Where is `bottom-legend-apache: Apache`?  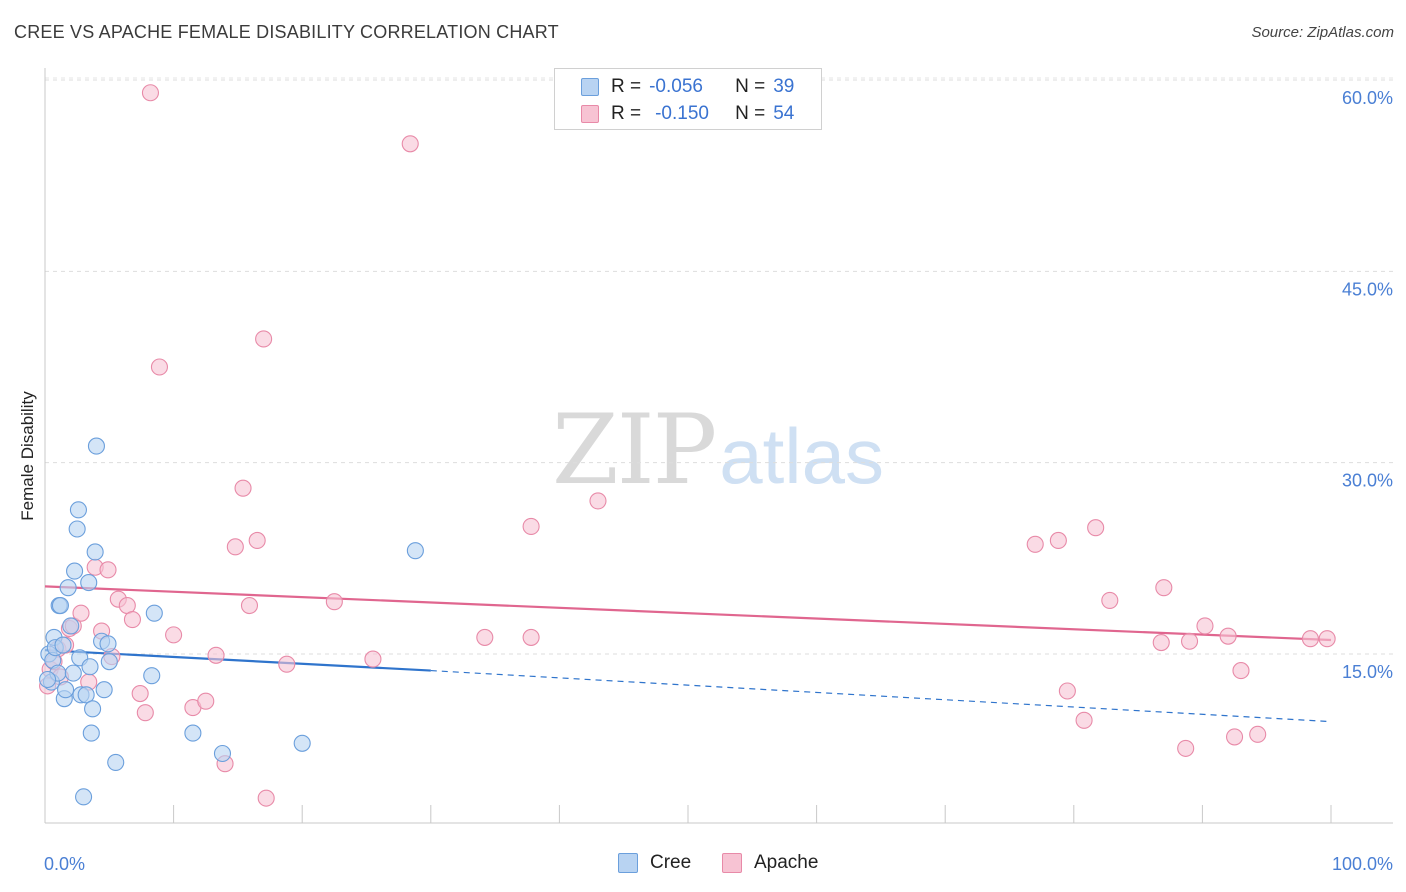 bottom-legend-apache: Apache is located at coordinates (770, 863).